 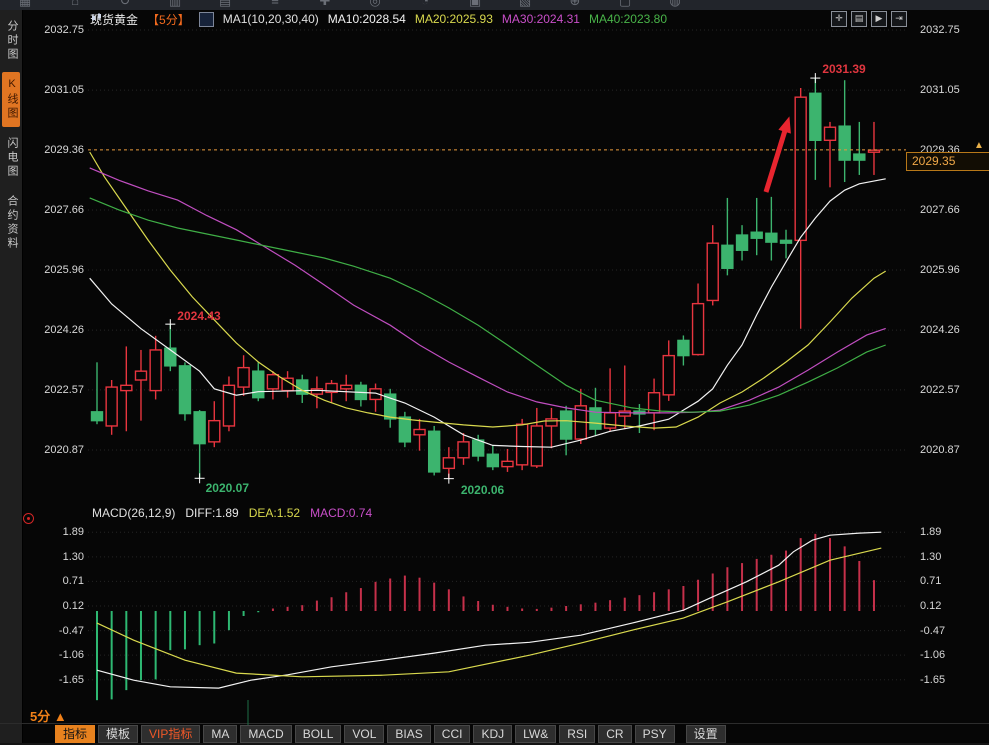 I want to click on footer-period-selector: 5分 ▲, so click(x=48, y=716).